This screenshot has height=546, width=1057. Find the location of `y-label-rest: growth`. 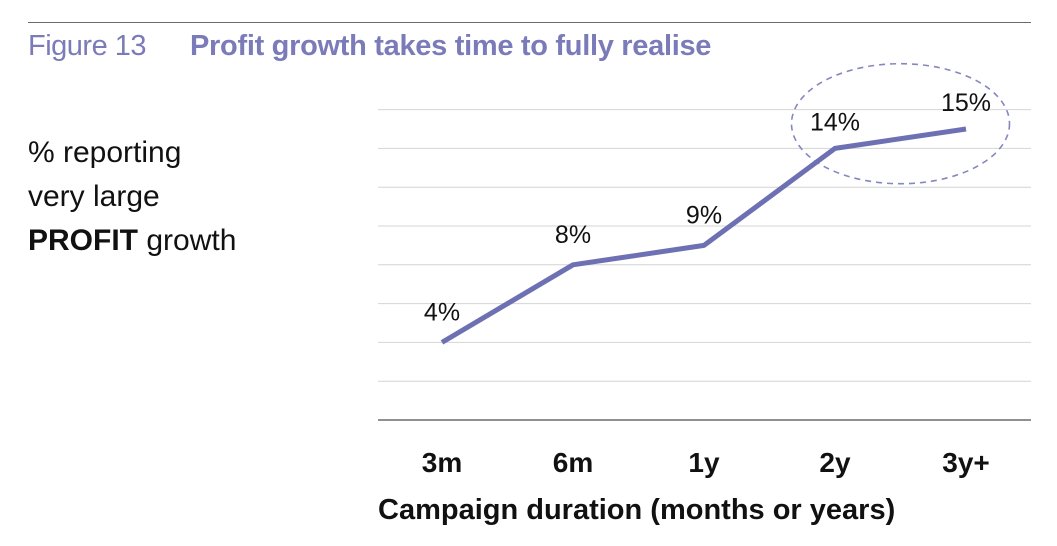

y-label-rest: growth is located at coordinates (187, 240).